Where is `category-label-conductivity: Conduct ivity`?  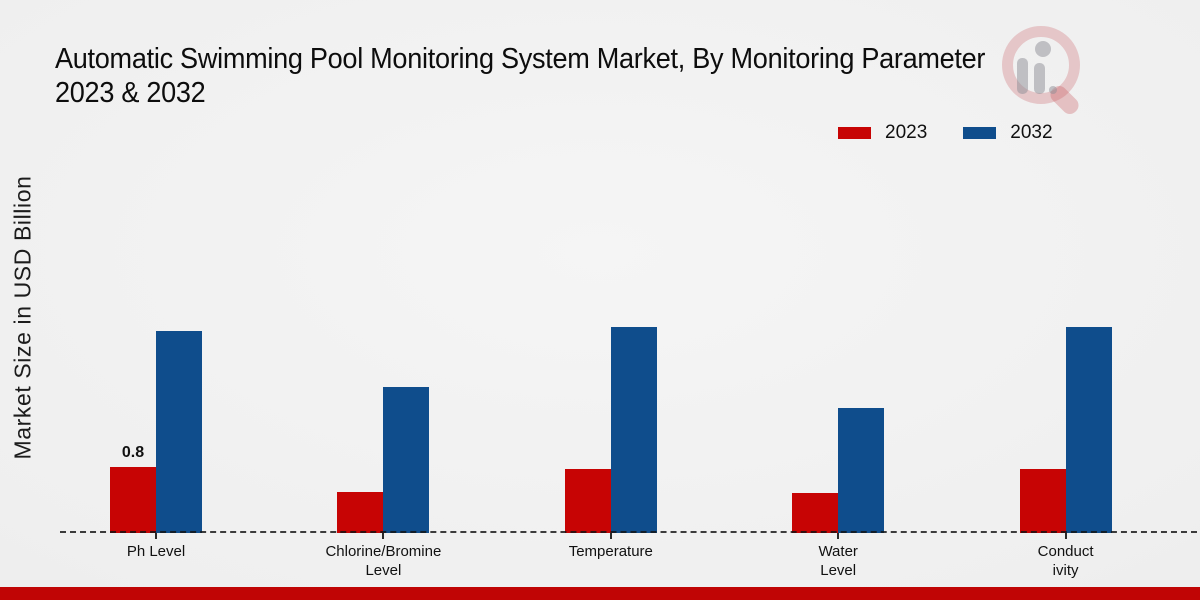
category-label-conductivity: Conduct ivity is located at coordinates (1065, 561).